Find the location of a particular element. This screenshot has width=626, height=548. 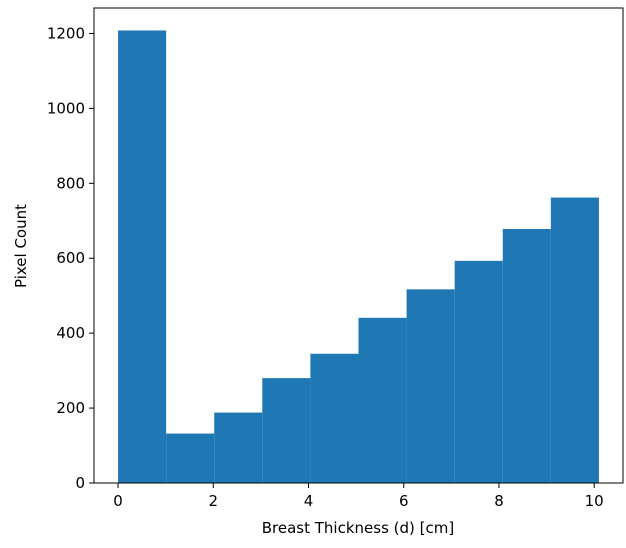

y-tick-label: 200 is located at coordinates (70, 408).